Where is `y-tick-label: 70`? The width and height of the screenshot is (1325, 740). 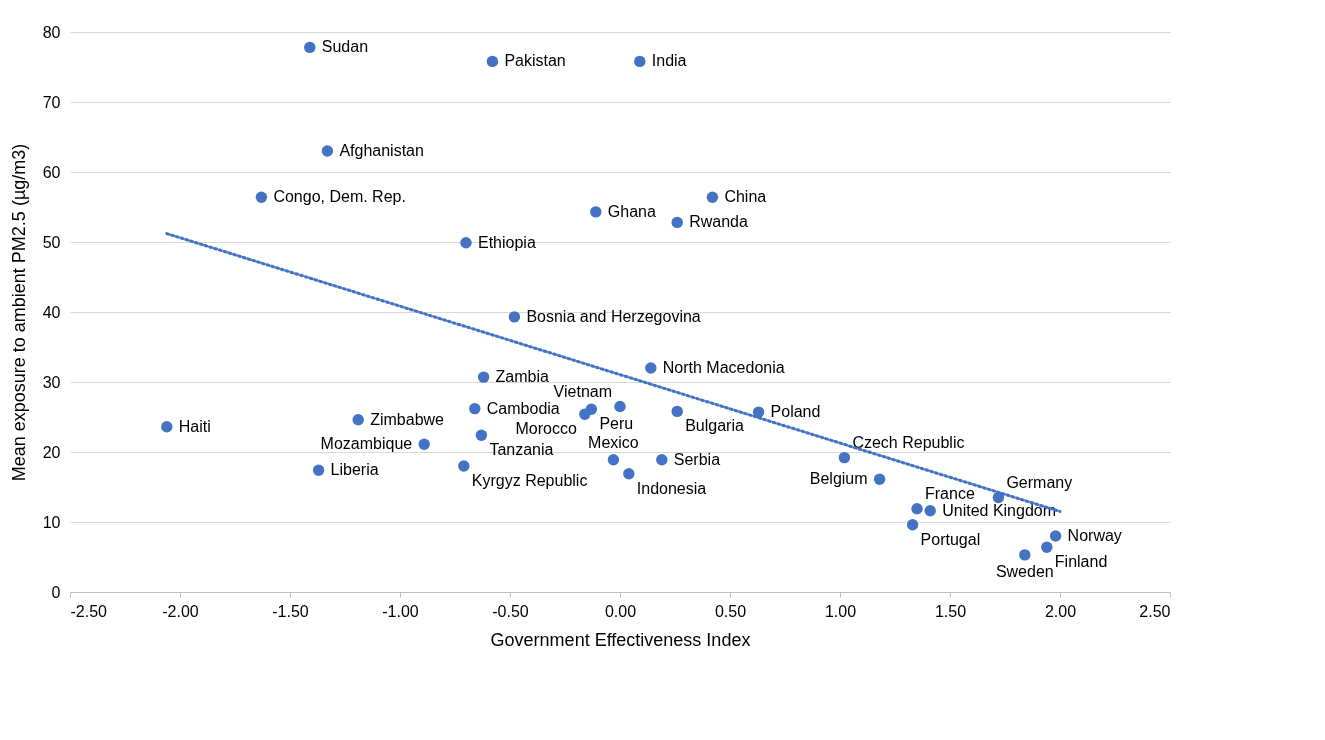
y-tick-label: 70 is located at coordinates (51, 102).